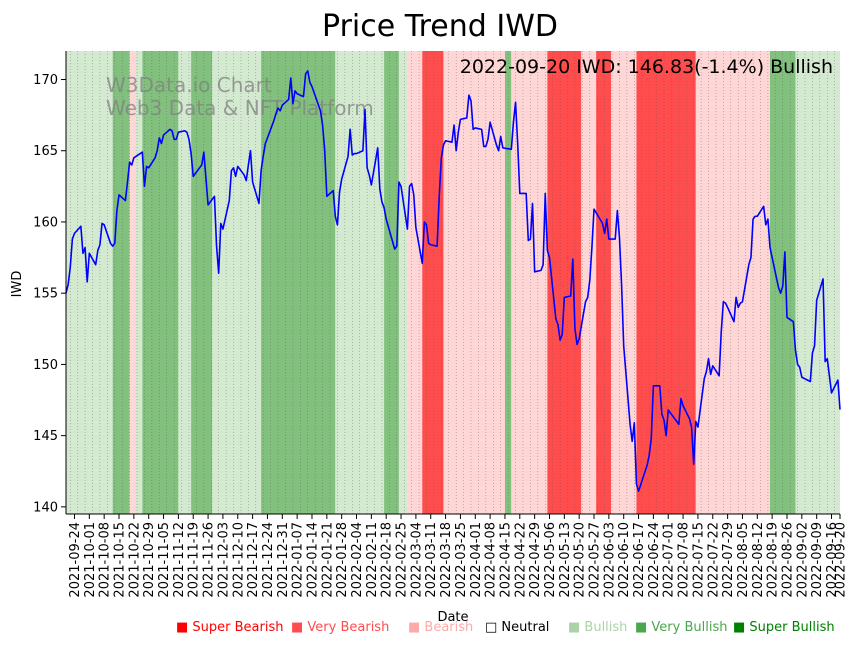 The width and height of the screenshot is (860, 646). Describe the element at coordinates (773, 560) in the screenshot. I see `x-tick-label: 2022-08-19` at that location.